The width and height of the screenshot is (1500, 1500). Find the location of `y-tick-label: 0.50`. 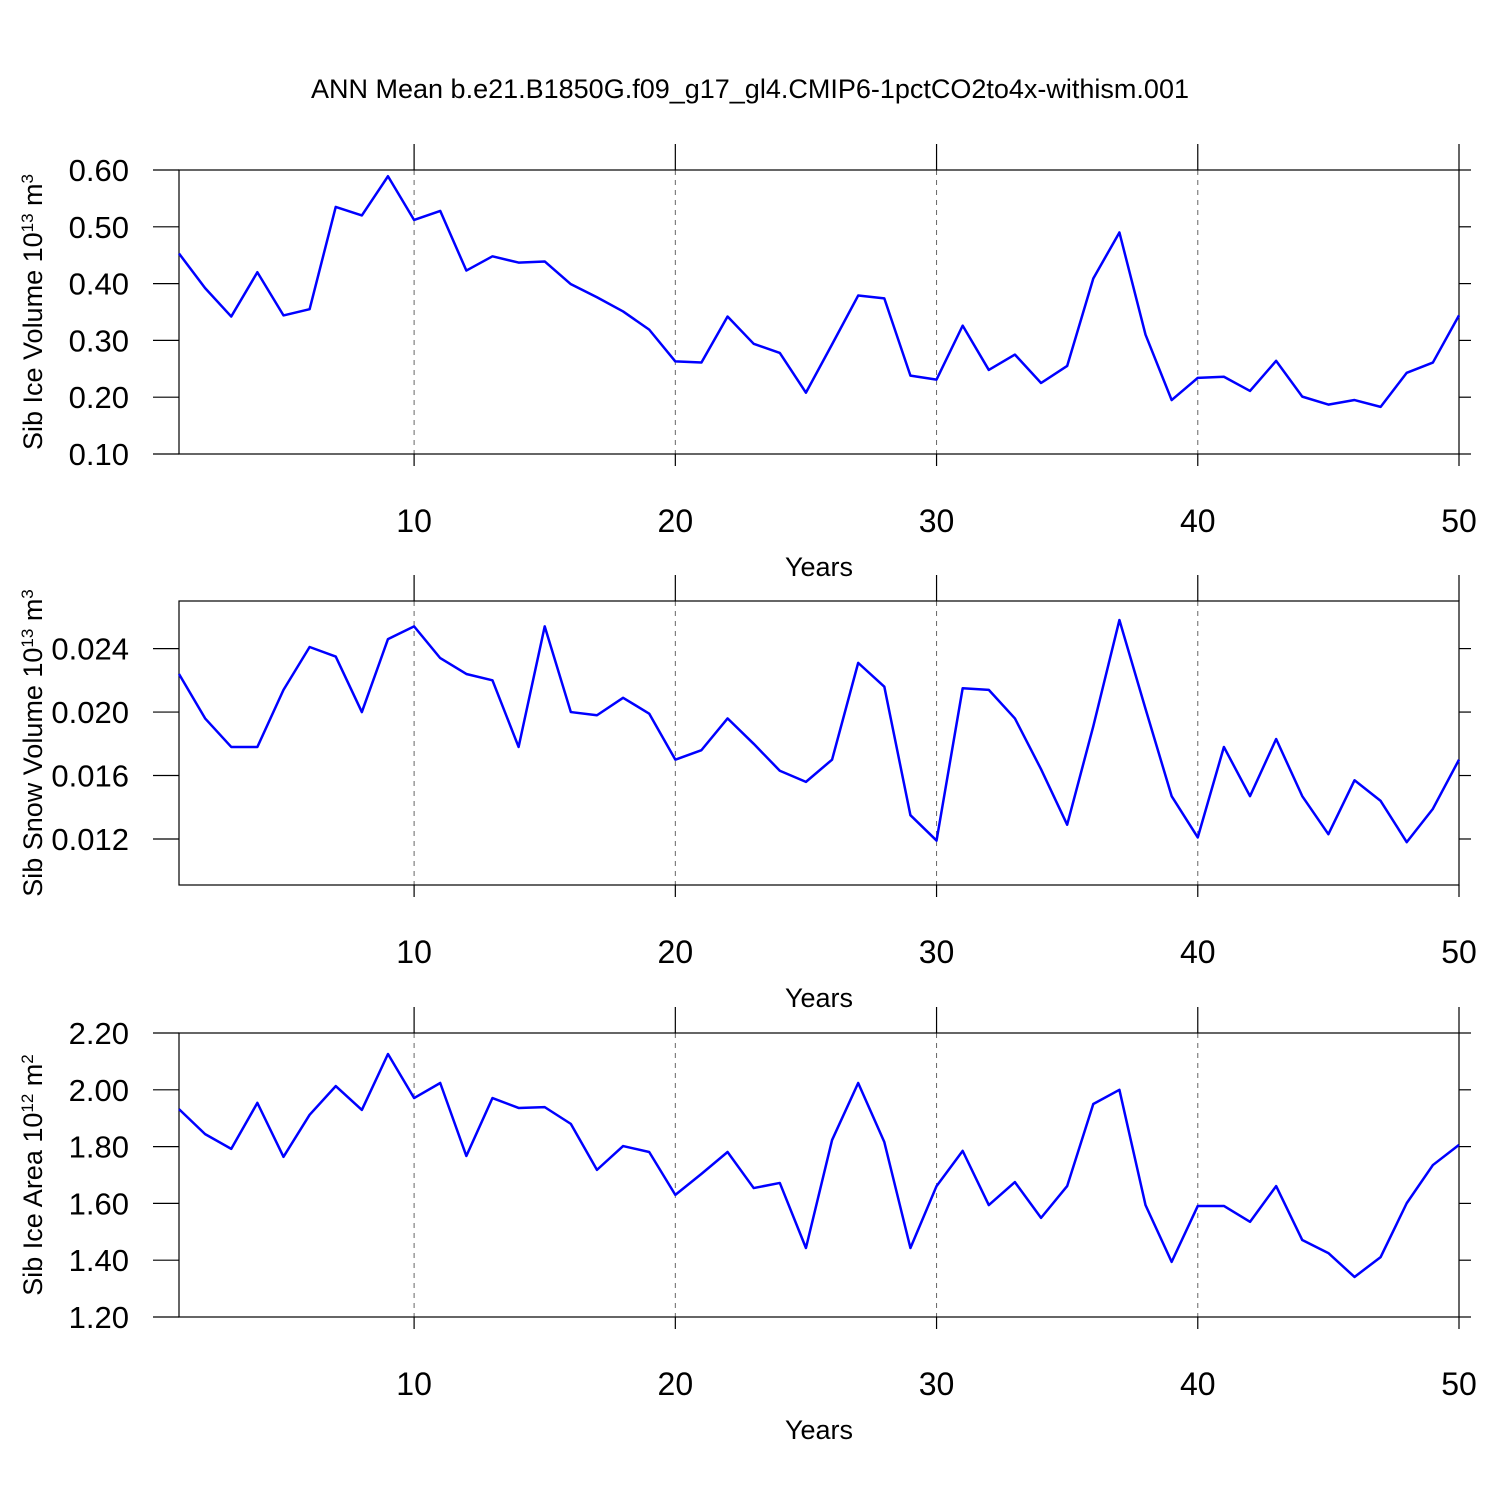

y-tick-label: 0.50 is located at coordinates (99, 227).